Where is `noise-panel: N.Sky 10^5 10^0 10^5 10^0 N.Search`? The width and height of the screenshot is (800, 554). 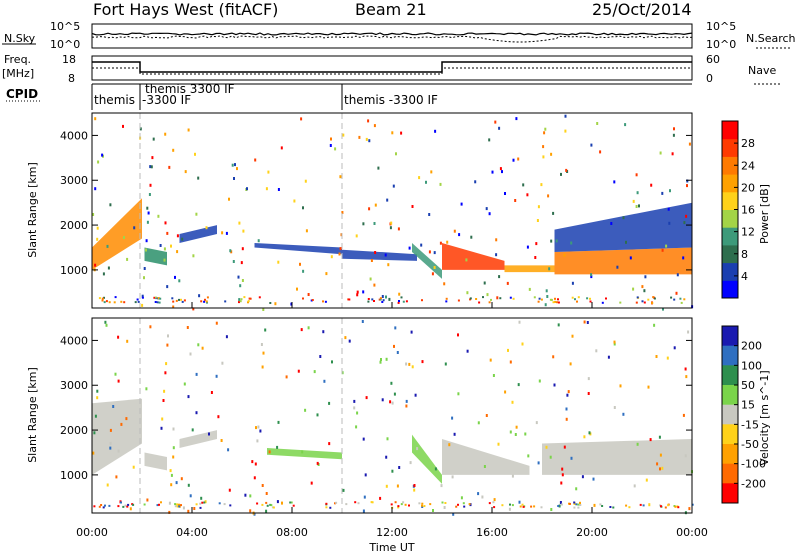
noise-panel: N.Sky 10^5 10^0 10^5 10^0 N.Search is located at coordinates (399, 35).